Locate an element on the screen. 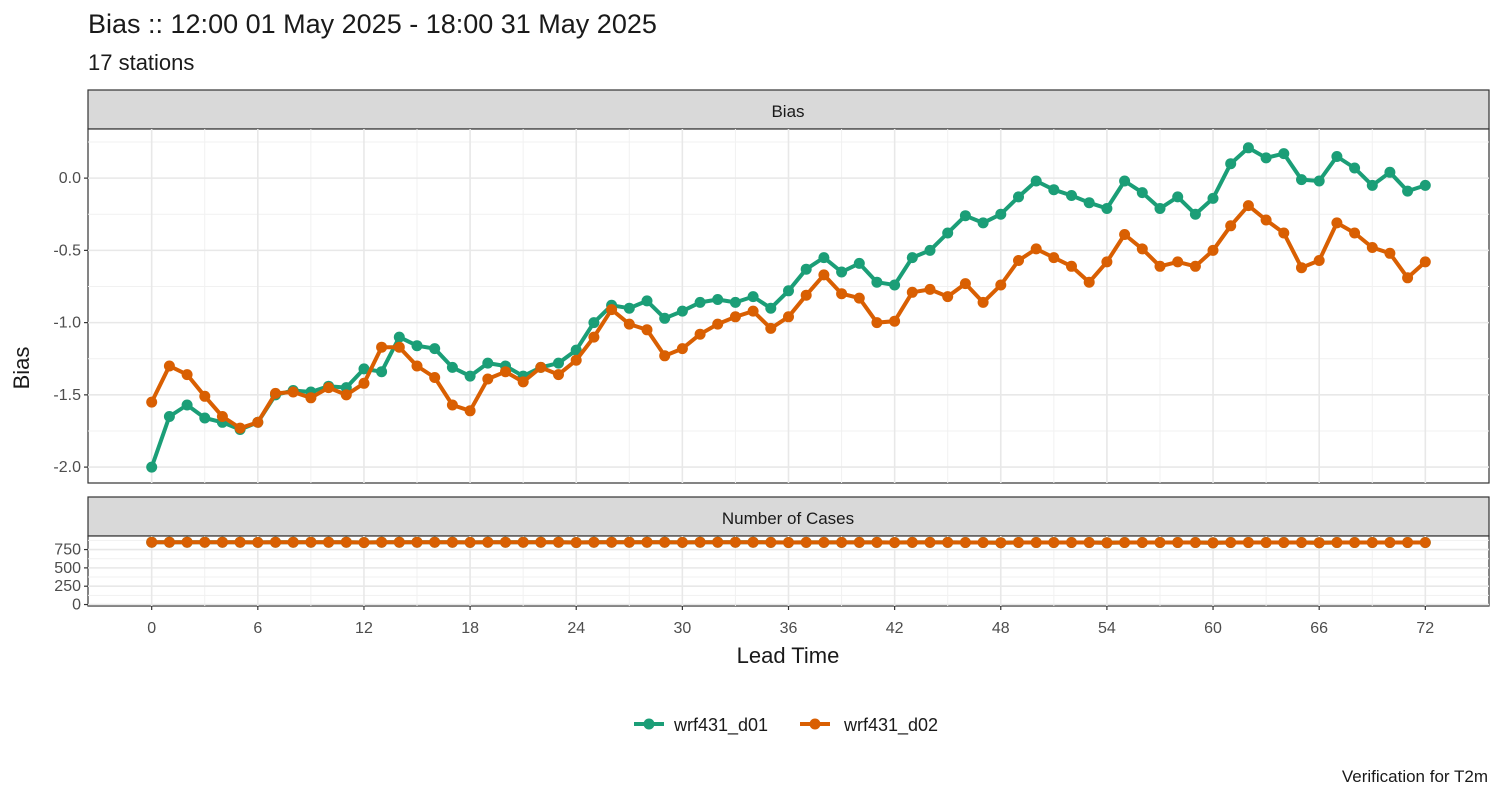 The width and height of the screenshot is (1500, 800). legend-label-d01: wrf431_d01 is located at coordinates (720, 725).